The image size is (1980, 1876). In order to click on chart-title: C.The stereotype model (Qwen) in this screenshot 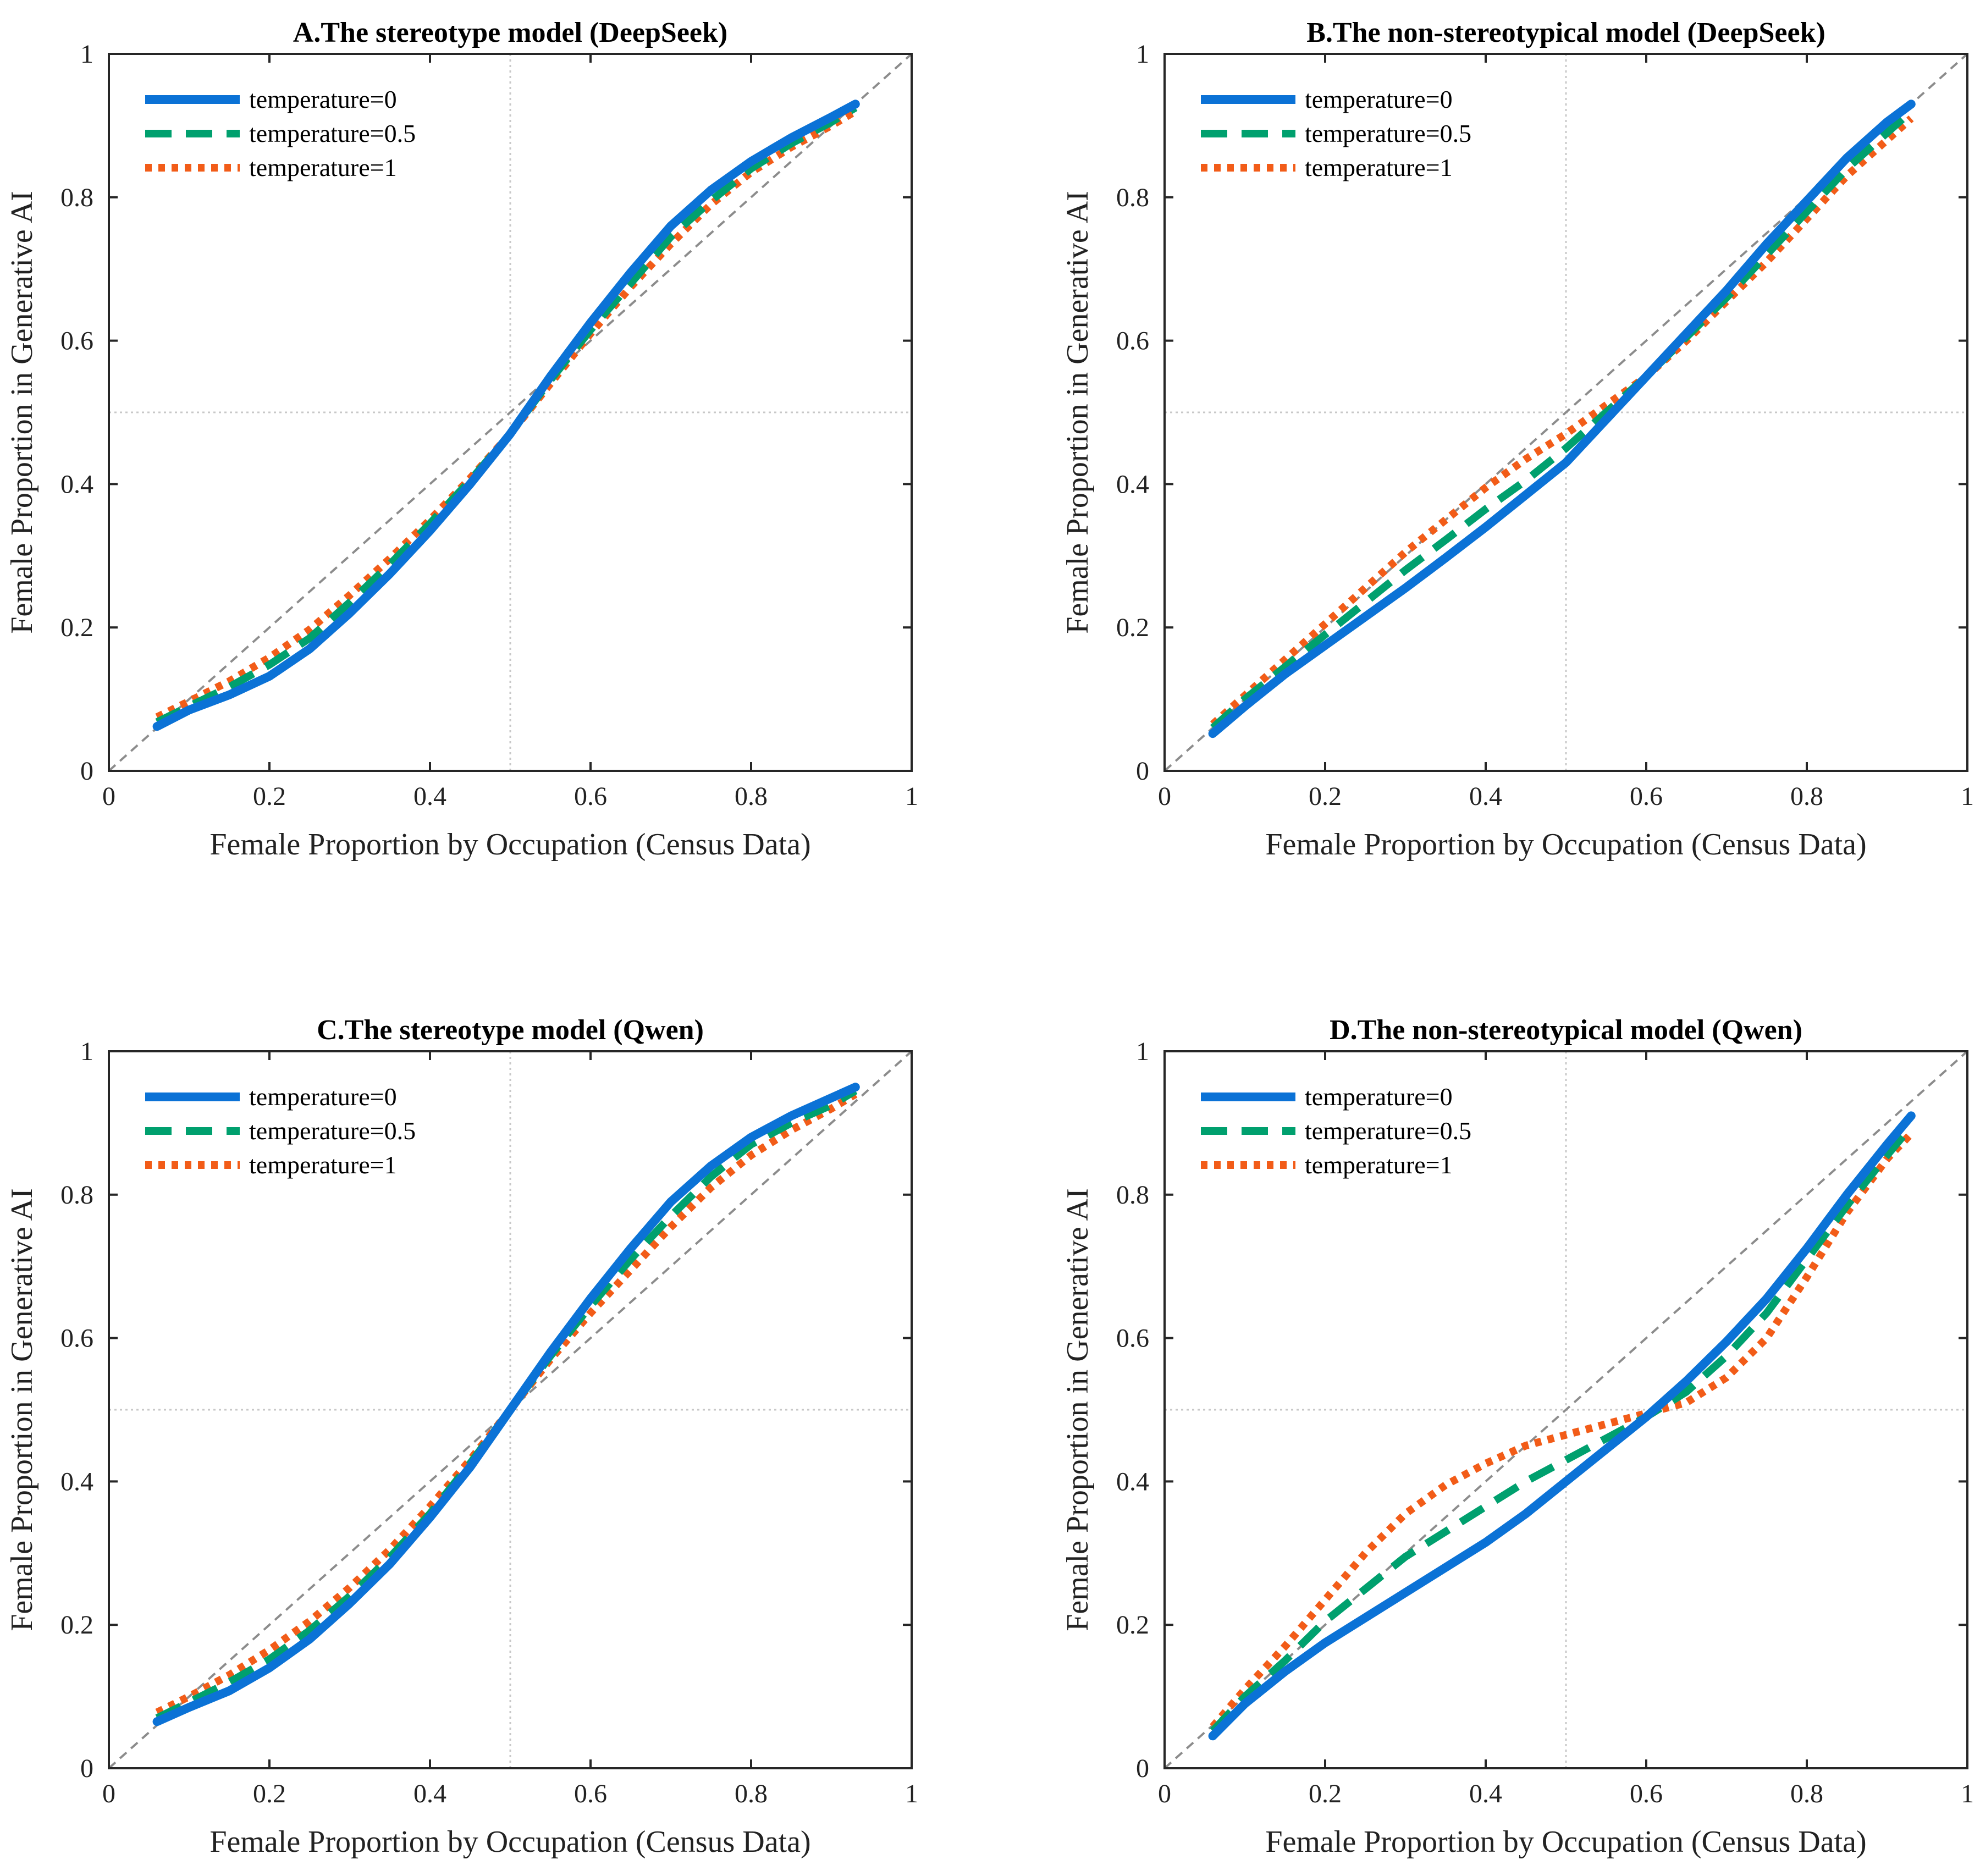, I will do `click(510, 1030)`.